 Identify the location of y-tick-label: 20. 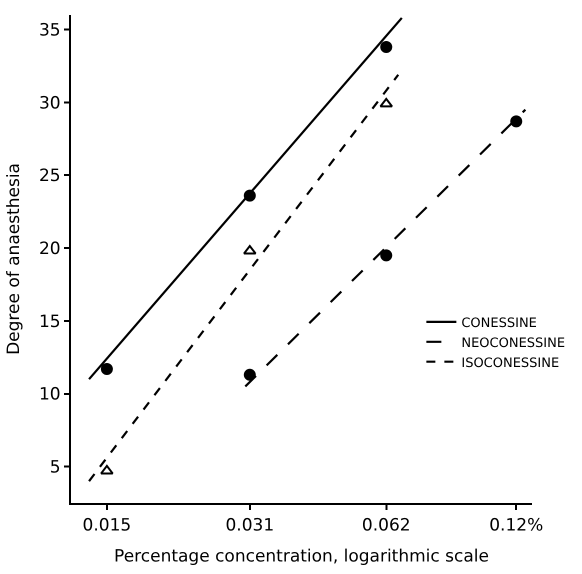
(49, 249).